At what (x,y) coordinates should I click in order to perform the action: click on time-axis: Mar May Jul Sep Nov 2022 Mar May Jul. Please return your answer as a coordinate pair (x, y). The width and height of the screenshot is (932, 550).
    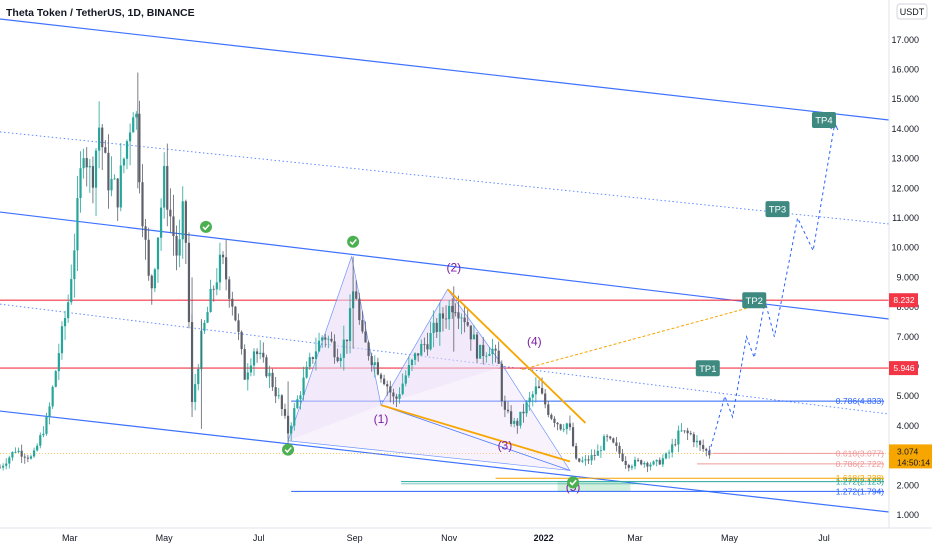
    Looking at the image, I should click on (446, 538).